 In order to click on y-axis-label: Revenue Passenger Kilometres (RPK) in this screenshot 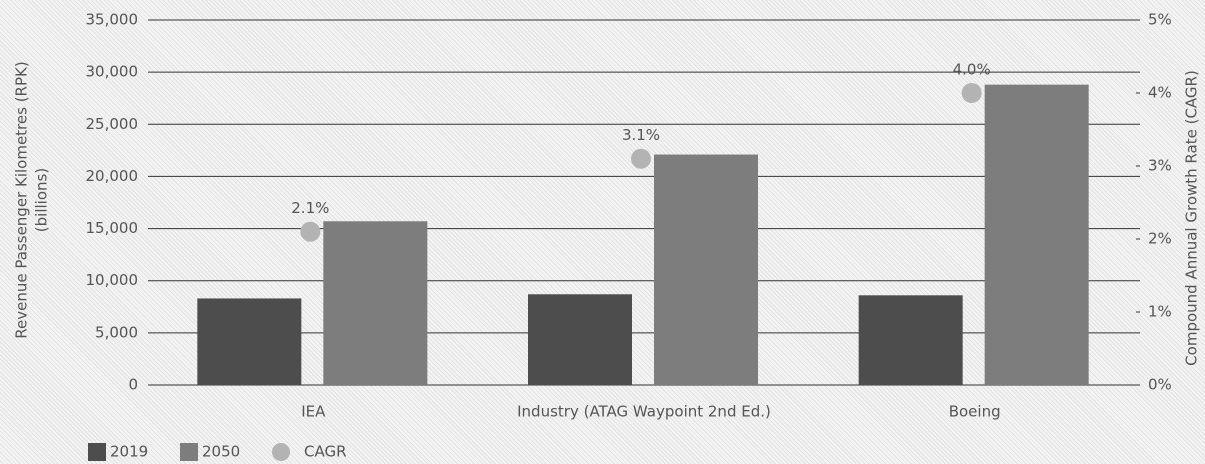, I will do `click(22, 199)`.